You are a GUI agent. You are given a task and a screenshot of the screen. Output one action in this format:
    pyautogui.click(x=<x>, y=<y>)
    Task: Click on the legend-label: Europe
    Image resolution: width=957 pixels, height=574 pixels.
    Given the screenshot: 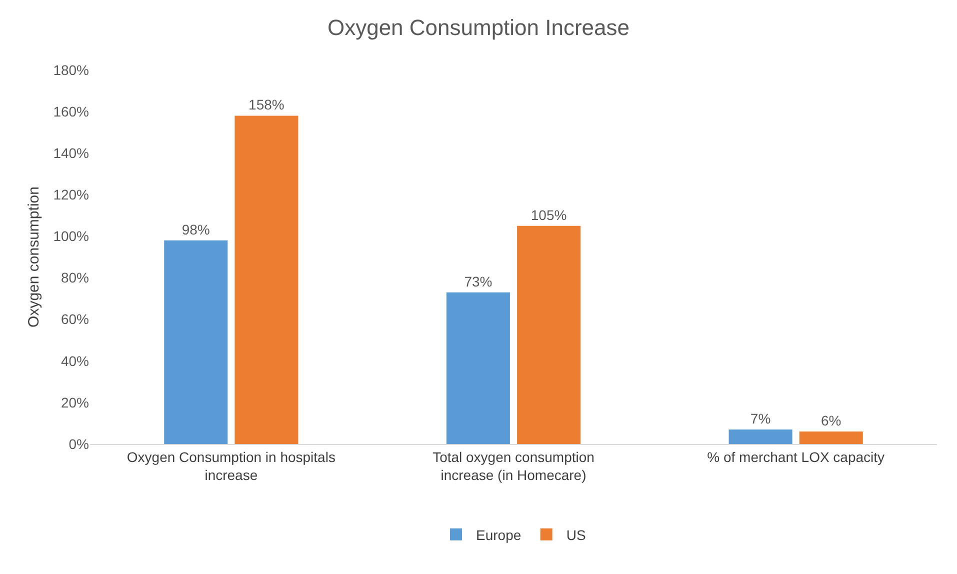 What is the action you would take?
    pyautogui.click(x=499, y=534)
    